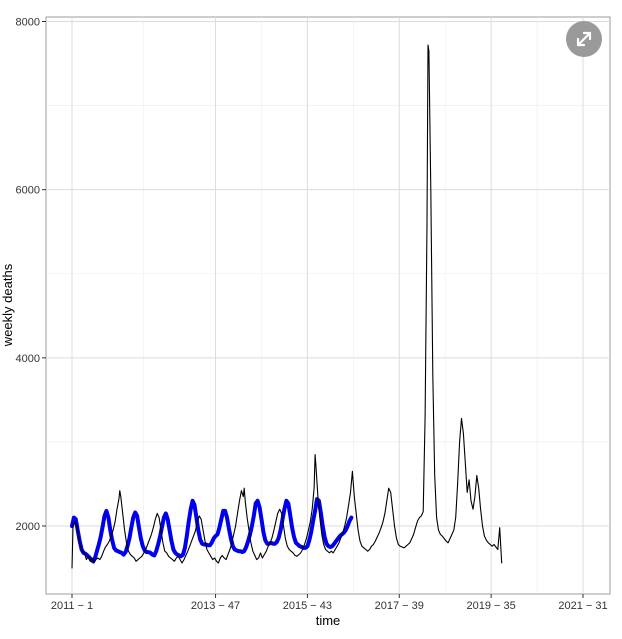 The width and height of the screenshot is (622, 639). I want to click on x-tick-label: 2017 − 39, so click(399, 606).